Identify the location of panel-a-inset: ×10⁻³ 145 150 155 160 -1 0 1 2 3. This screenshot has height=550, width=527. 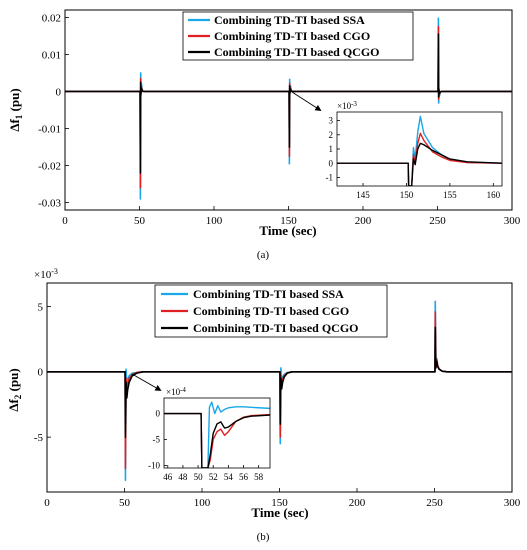
(414, 150).